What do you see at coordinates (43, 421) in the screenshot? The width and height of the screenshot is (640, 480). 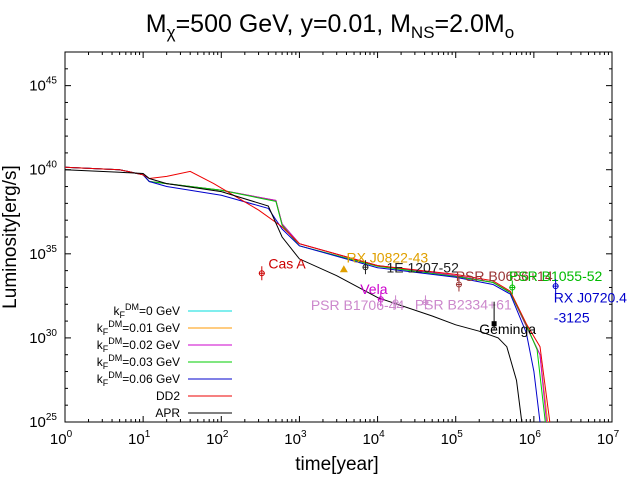 I see `y-tick-label: 1025` at bounding box center [43, 421].